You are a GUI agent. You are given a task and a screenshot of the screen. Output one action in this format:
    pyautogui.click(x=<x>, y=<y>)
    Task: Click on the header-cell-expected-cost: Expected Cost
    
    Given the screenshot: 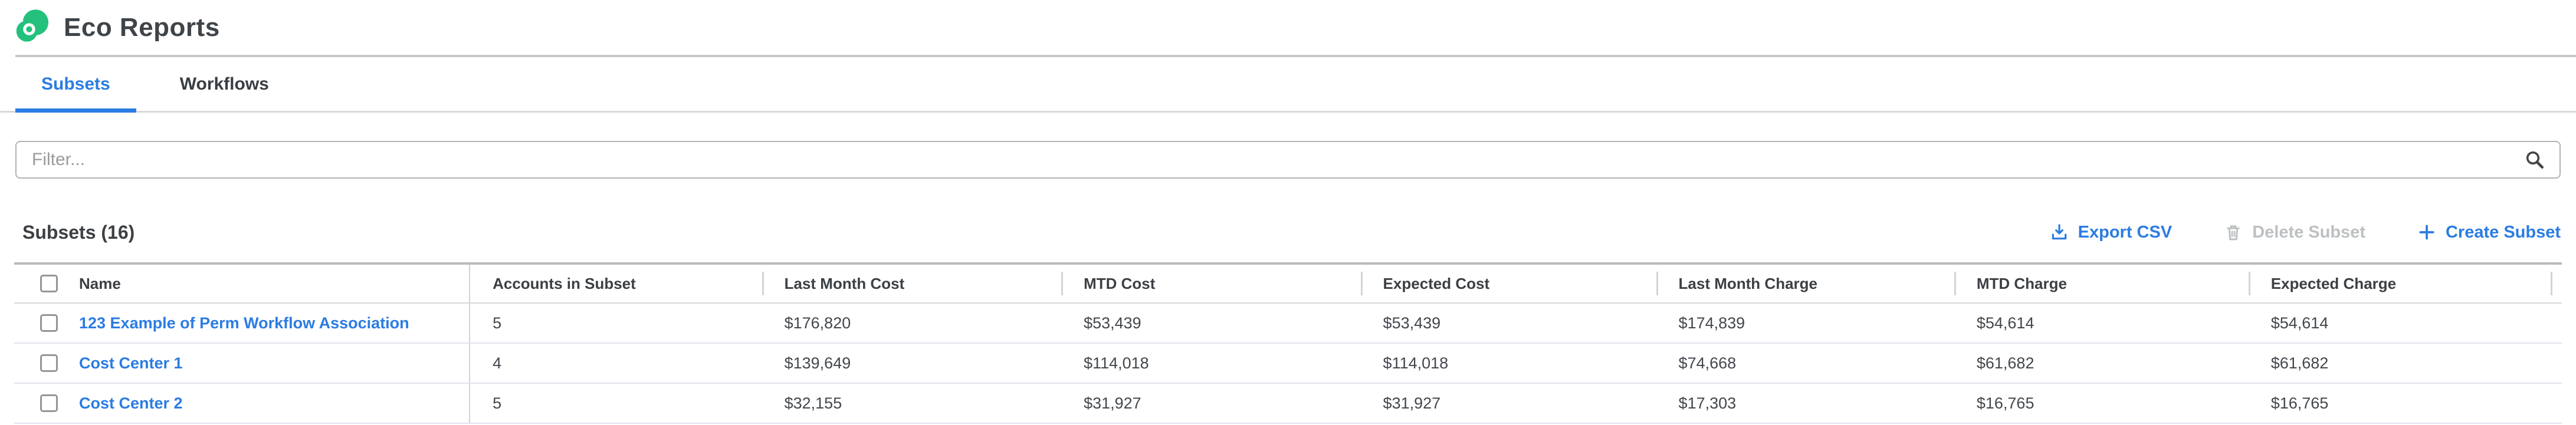 What is the action you would take?
    pyautogui.click(x=1508, y=283)
    